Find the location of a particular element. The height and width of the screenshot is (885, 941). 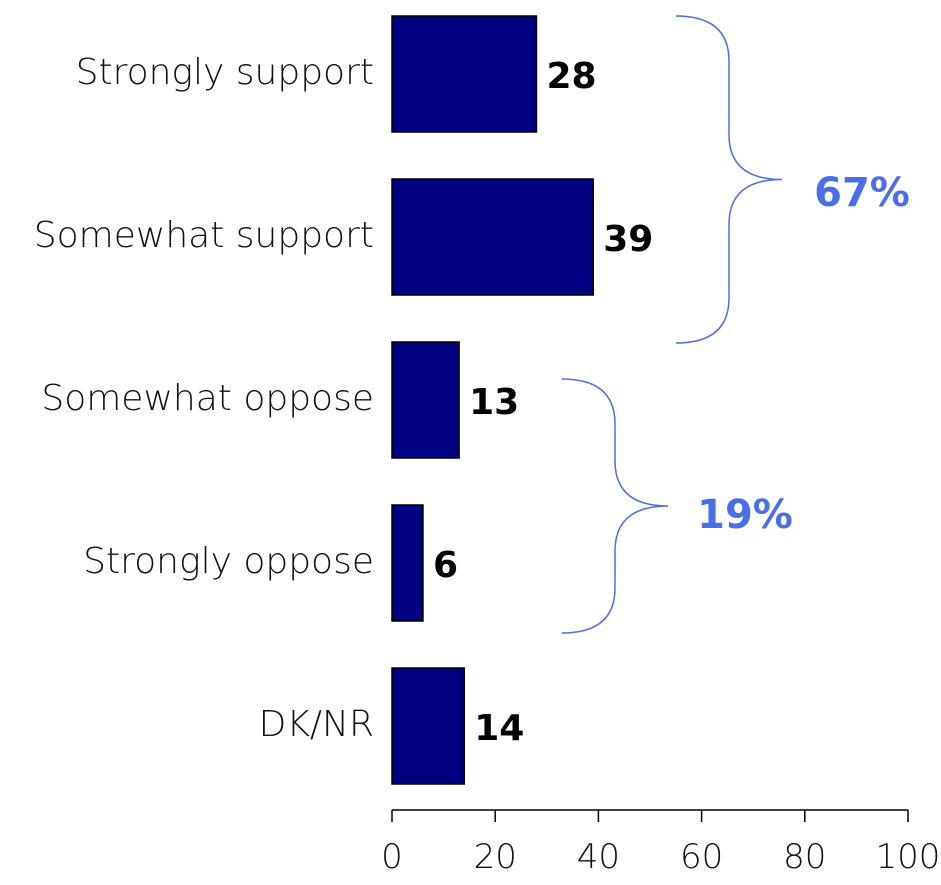

value-label: 6 is located at coordinates (445, 565).